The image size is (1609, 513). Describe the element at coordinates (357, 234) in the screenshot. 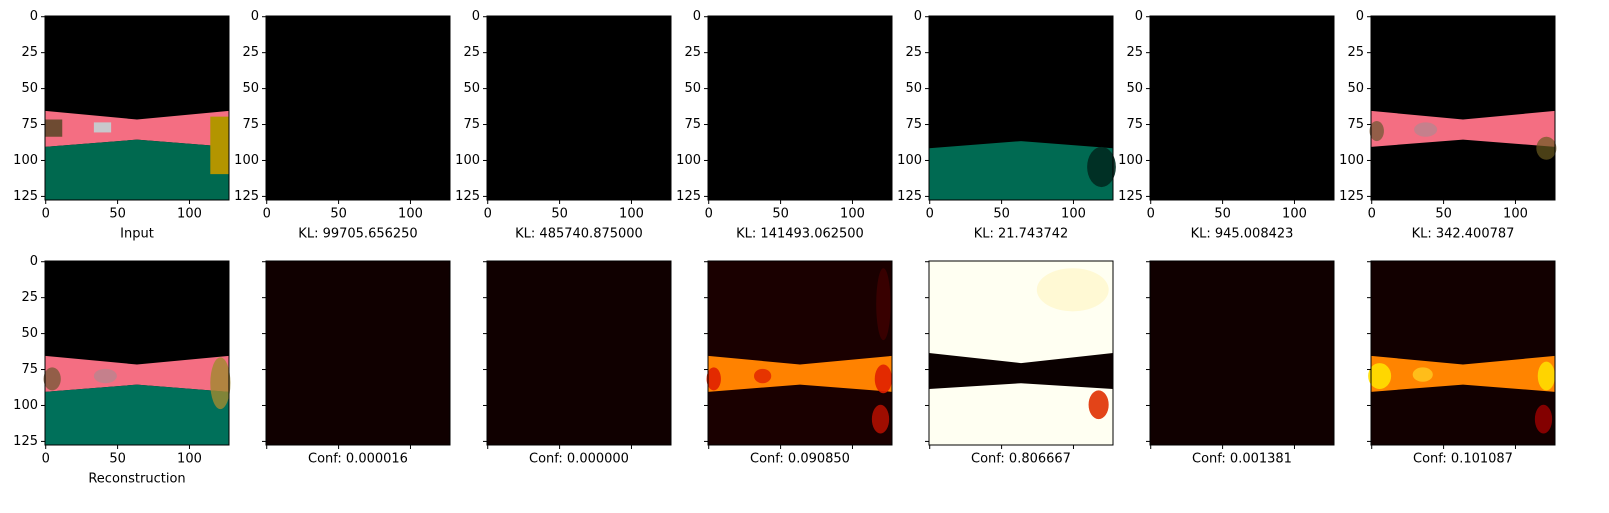

I see `panel-label: KL: 99705.656250` at that location.